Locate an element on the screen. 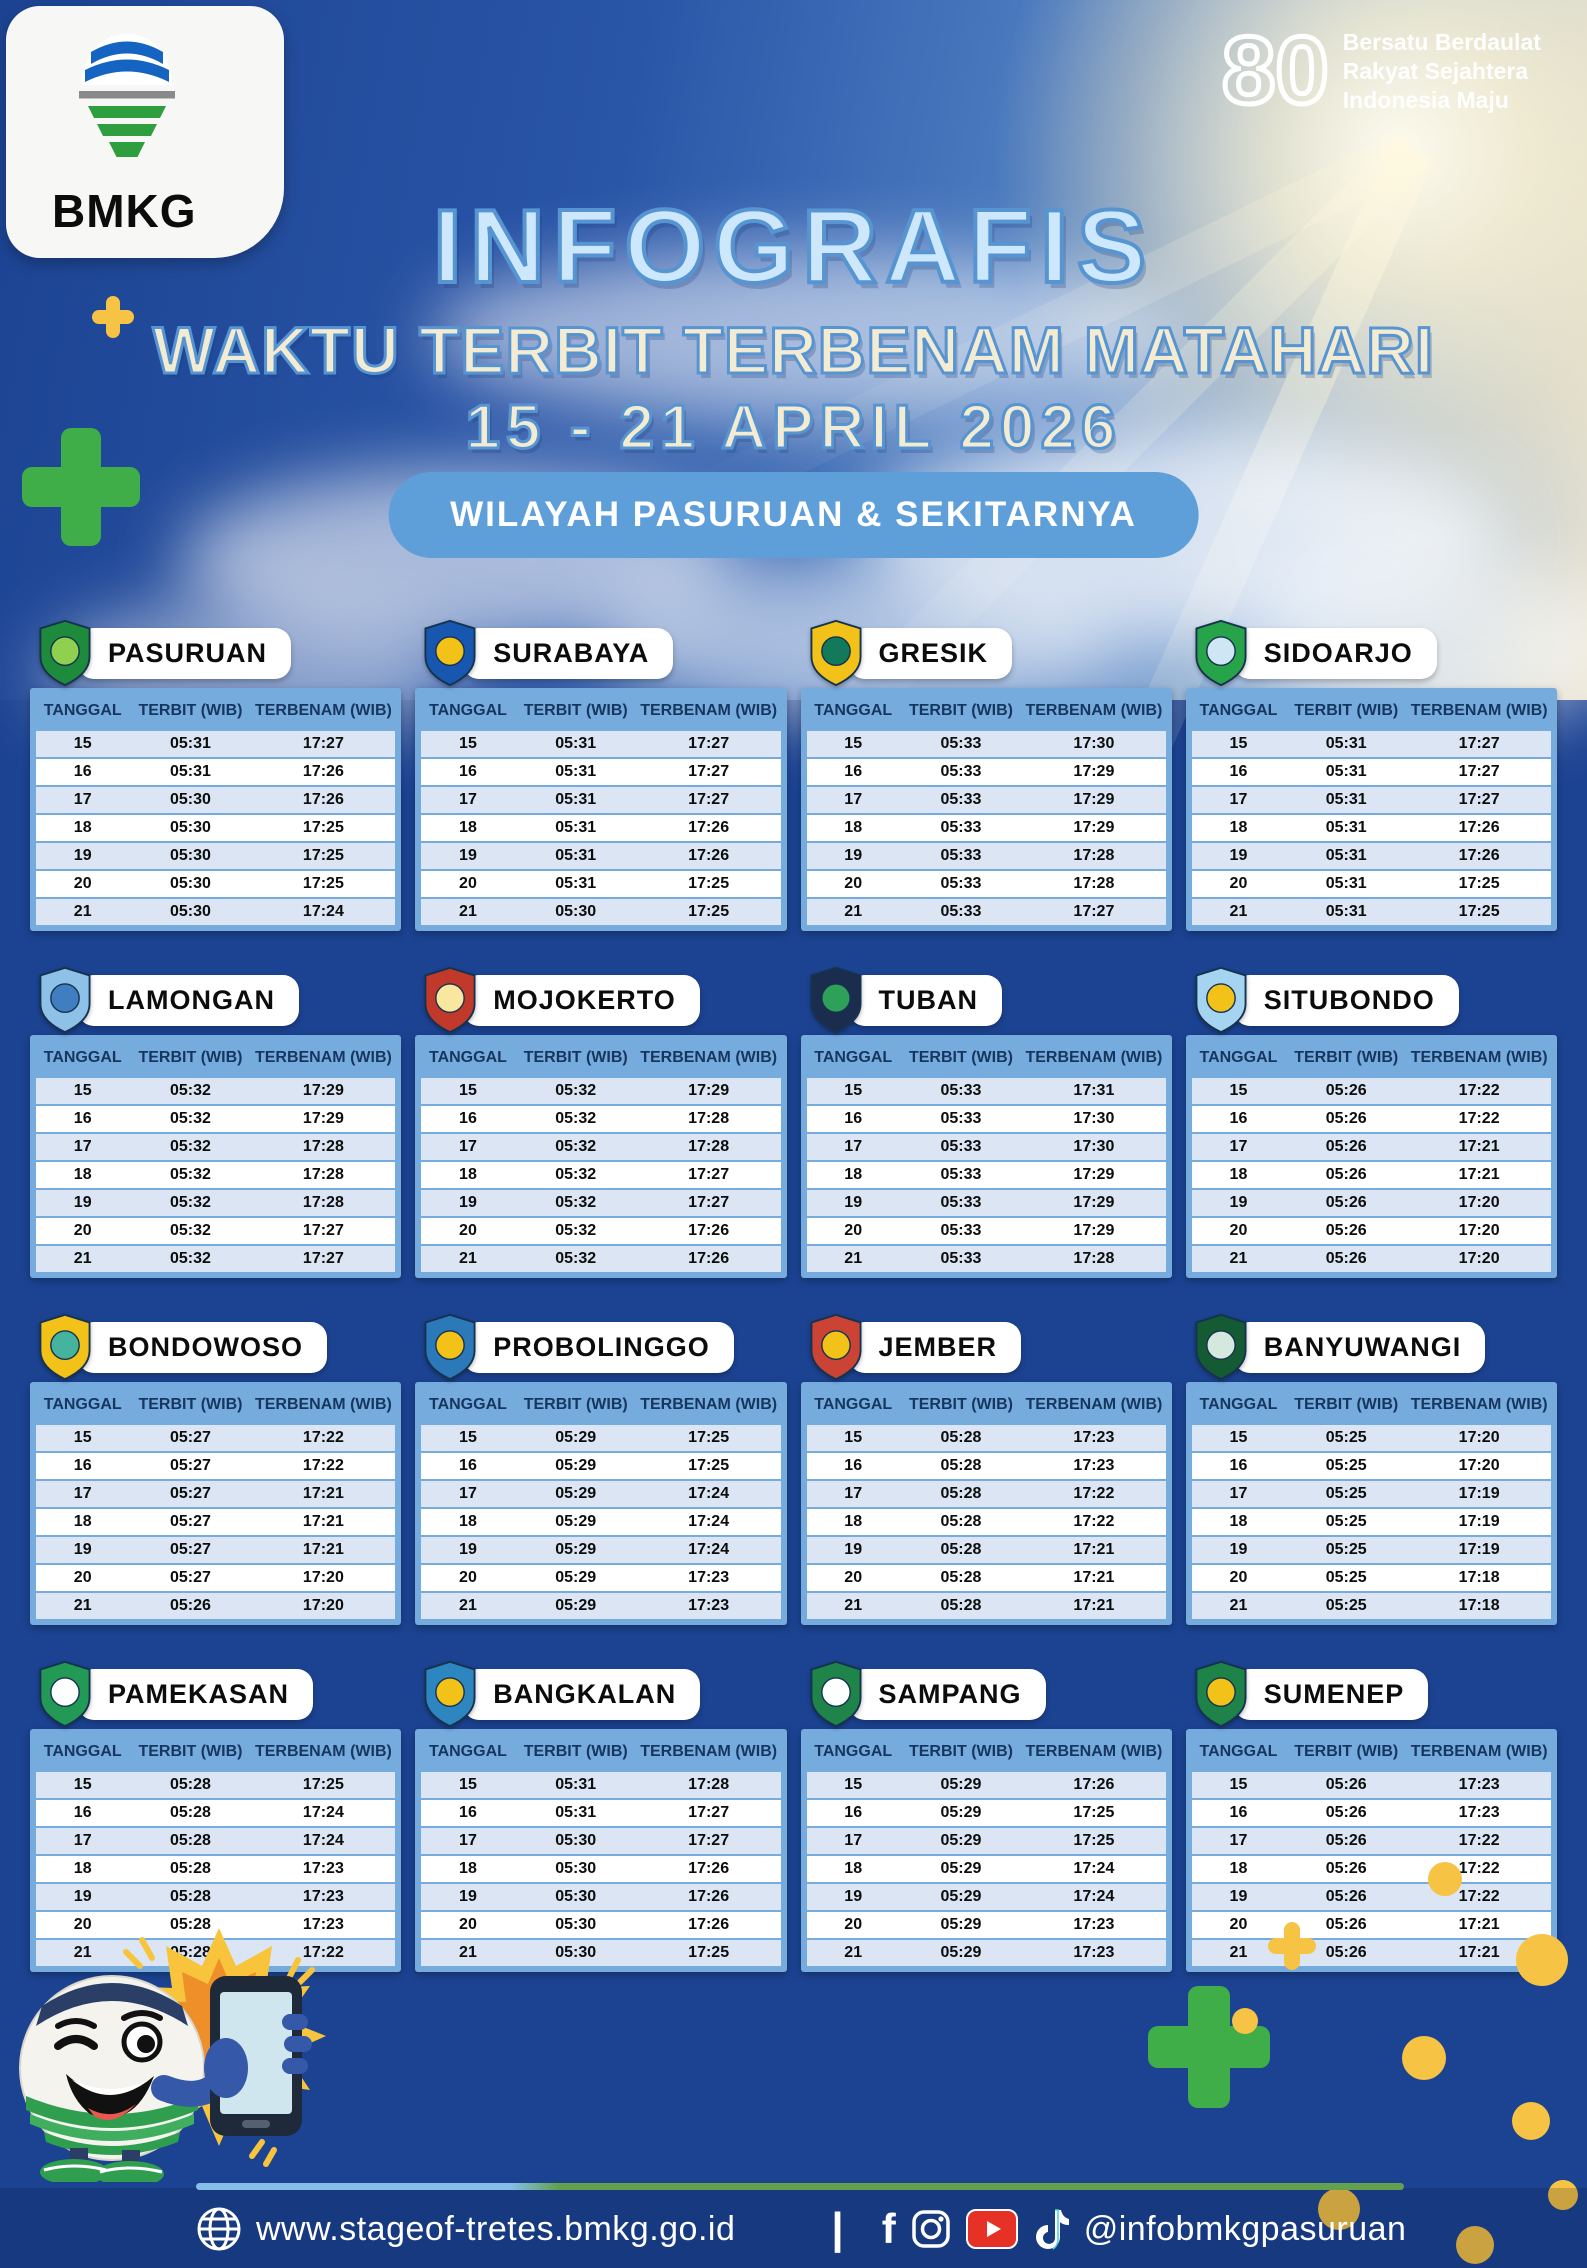 The width and height of the screenshot is (1587, 2268). table-row: 21 05:26 17:20 is located at coordinates (216, 1605).